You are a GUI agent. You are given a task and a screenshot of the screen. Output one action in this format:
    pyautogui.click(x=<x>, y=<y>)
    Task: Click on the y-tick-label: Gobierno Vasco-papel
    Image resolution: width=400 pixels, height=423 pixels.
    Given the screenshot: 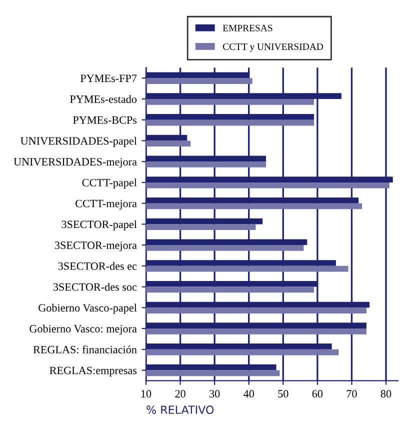 What is the action you would take?
    pyautogui.click(x=87, y=309)
    